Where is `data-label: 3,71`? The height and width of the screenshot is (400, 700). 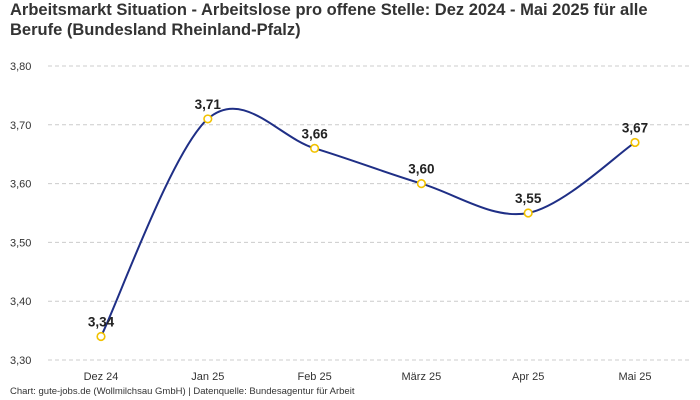 data-label: 3,71 is located at coordinates (208, 104).